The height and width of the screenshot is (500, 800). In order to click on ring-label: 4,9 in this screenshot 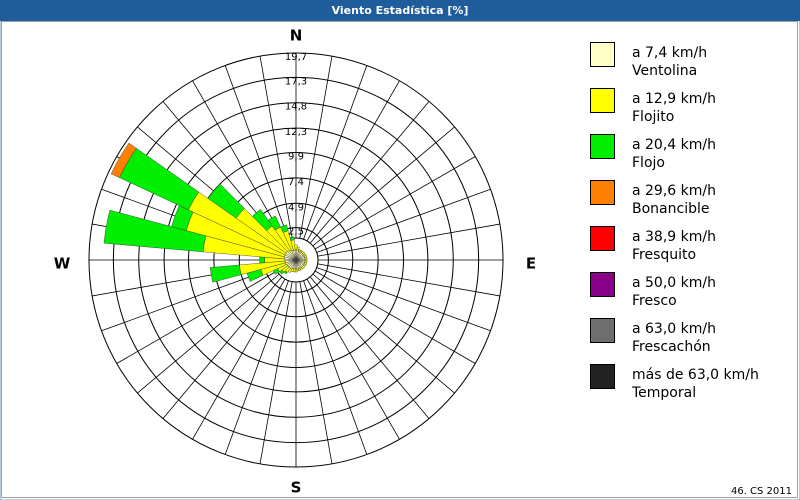, I will do `click(296, 207)`.